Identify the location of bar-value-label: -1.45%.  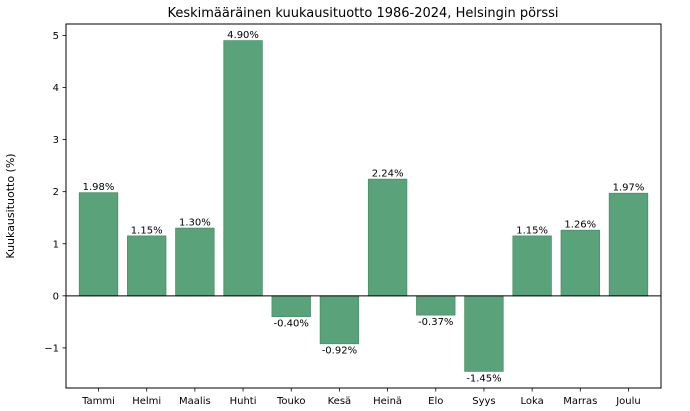
(483, 378).